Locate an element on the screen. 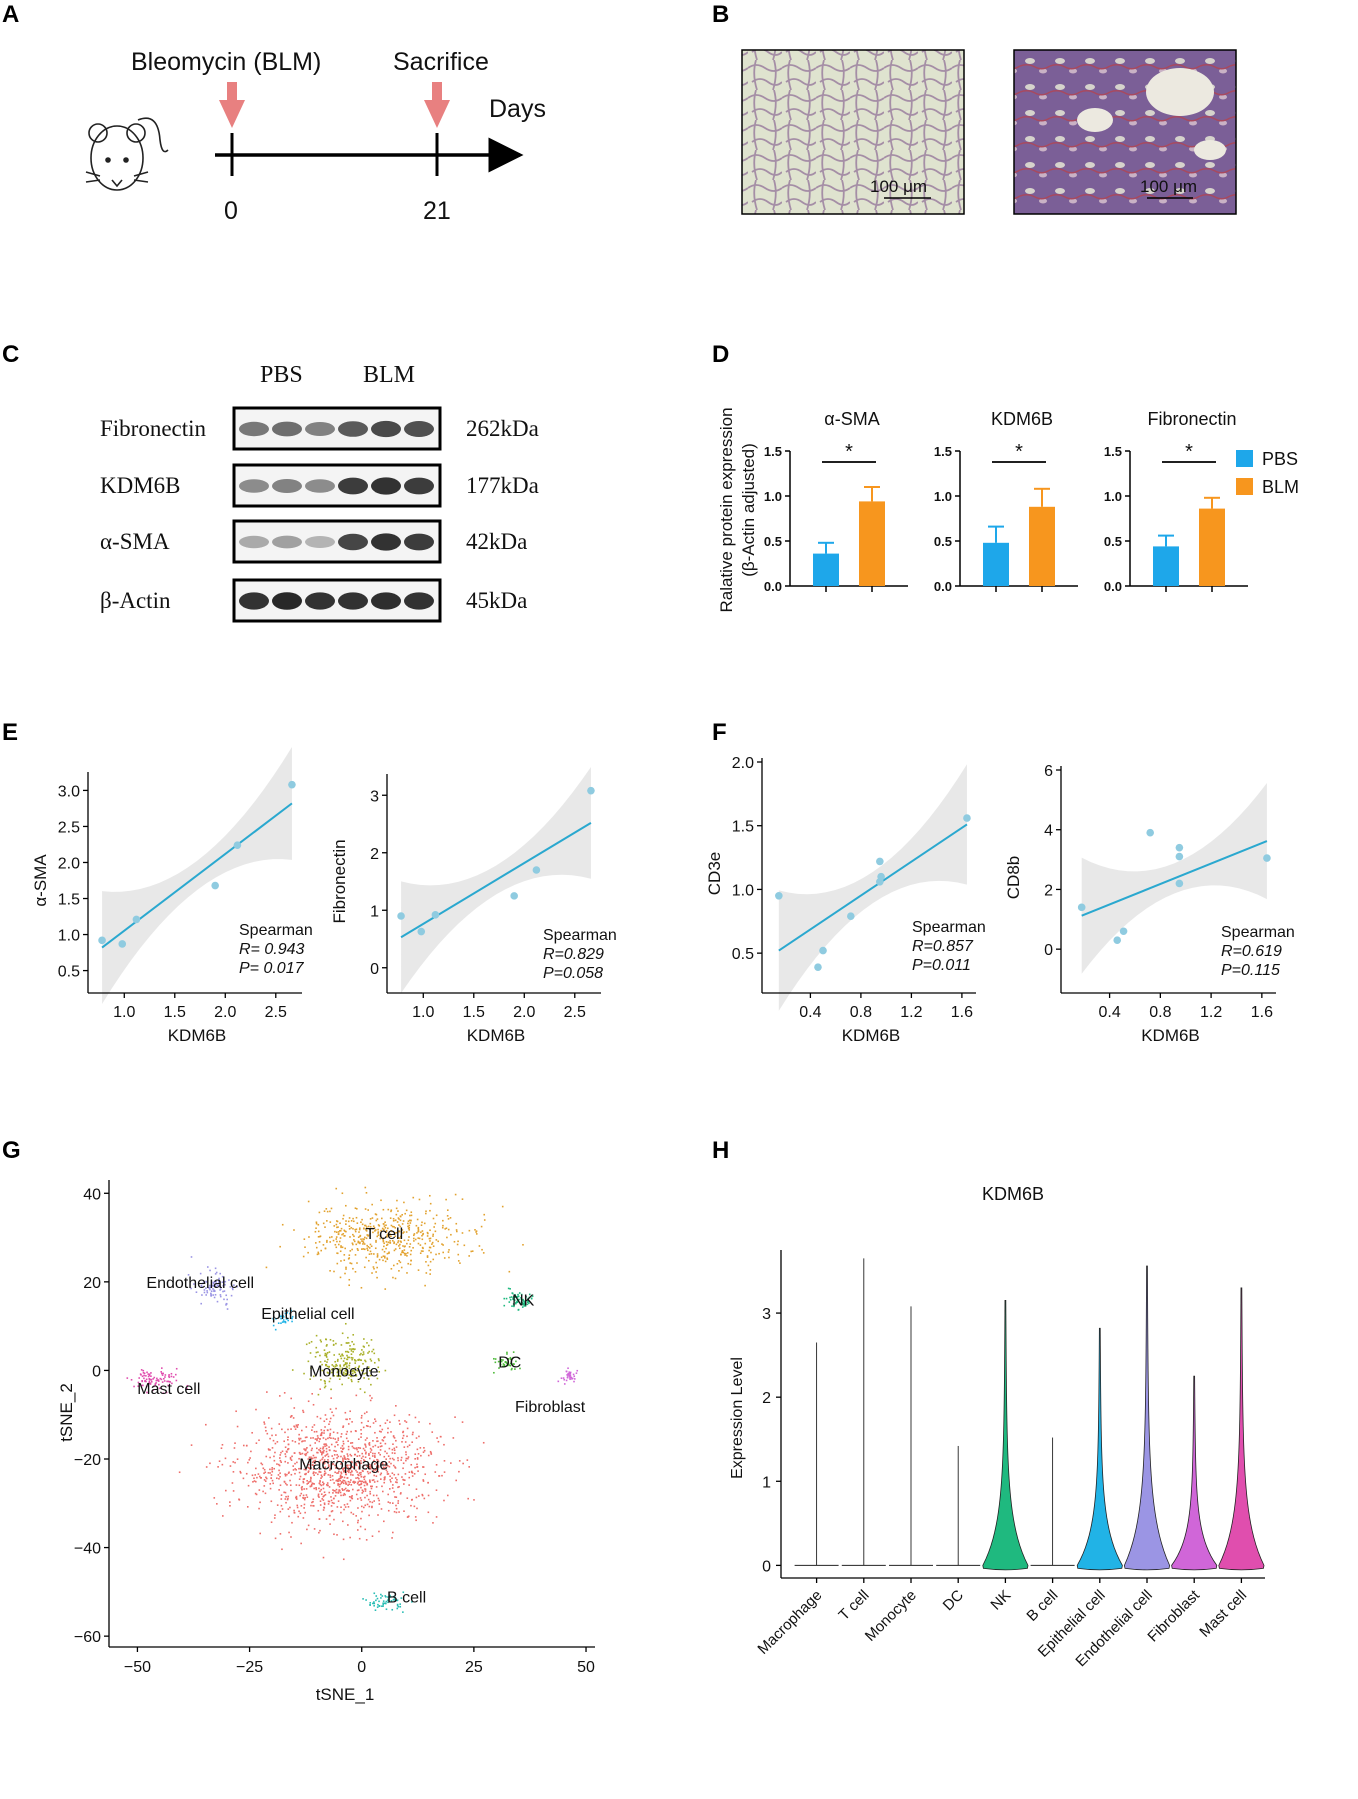  x-axis-label: KDM6B is located at coordinates (496, 1035).